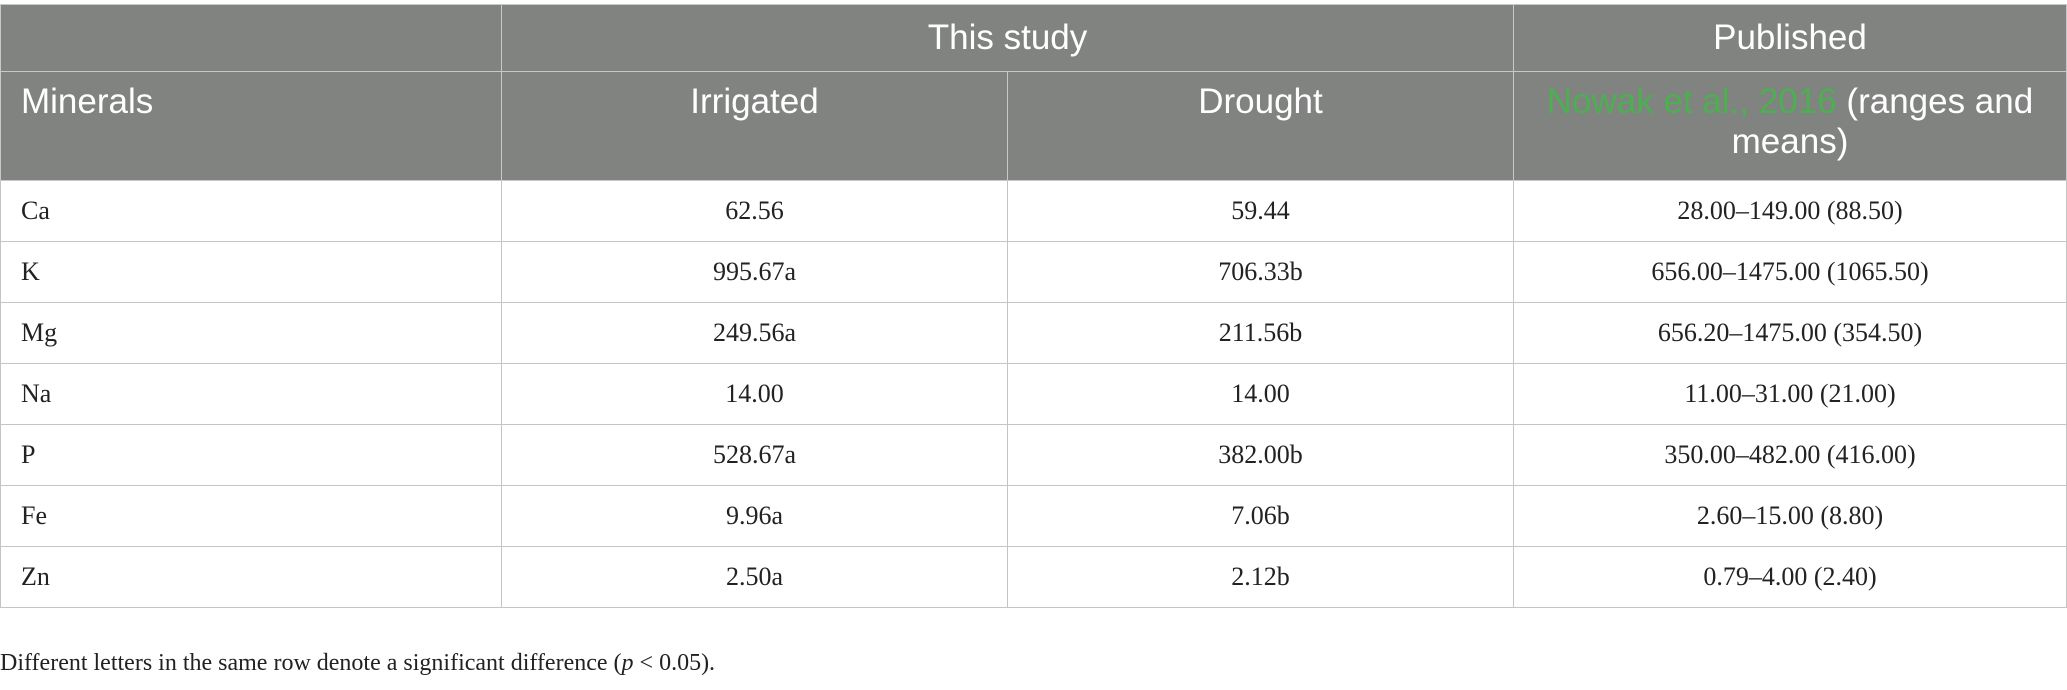 The height and width of the screenshot is (690, 2067). What do you see at coordinates (1882, 121) in the screenshot?
I see `column-header-published-label: (ranges and means)` at bounding box center [1882, 121].